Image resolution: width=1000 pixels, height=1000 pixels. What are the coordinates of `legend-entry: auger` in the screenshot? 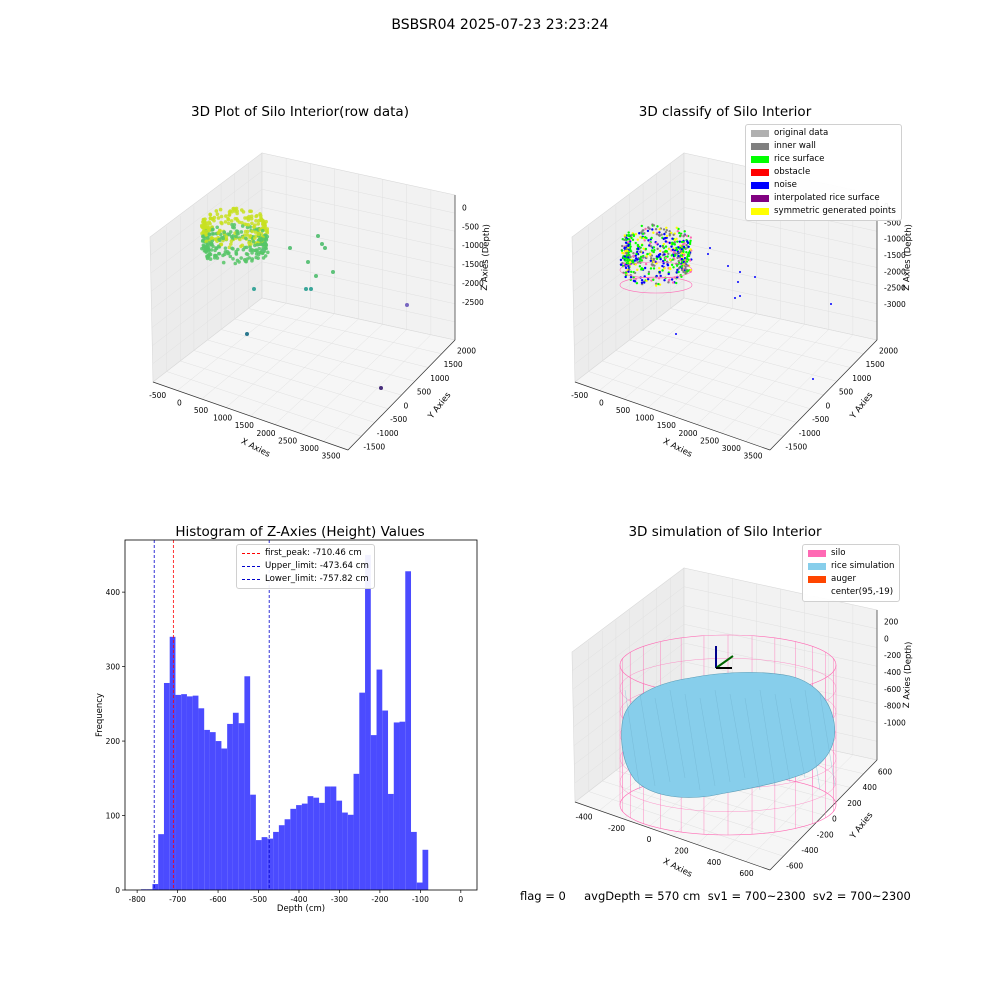 It's located at (851, 579).